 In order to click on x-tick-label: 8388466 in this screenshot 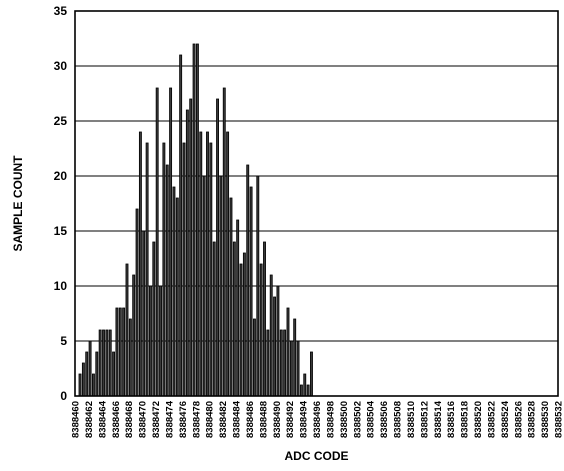, I will do `click(116, 419)`.